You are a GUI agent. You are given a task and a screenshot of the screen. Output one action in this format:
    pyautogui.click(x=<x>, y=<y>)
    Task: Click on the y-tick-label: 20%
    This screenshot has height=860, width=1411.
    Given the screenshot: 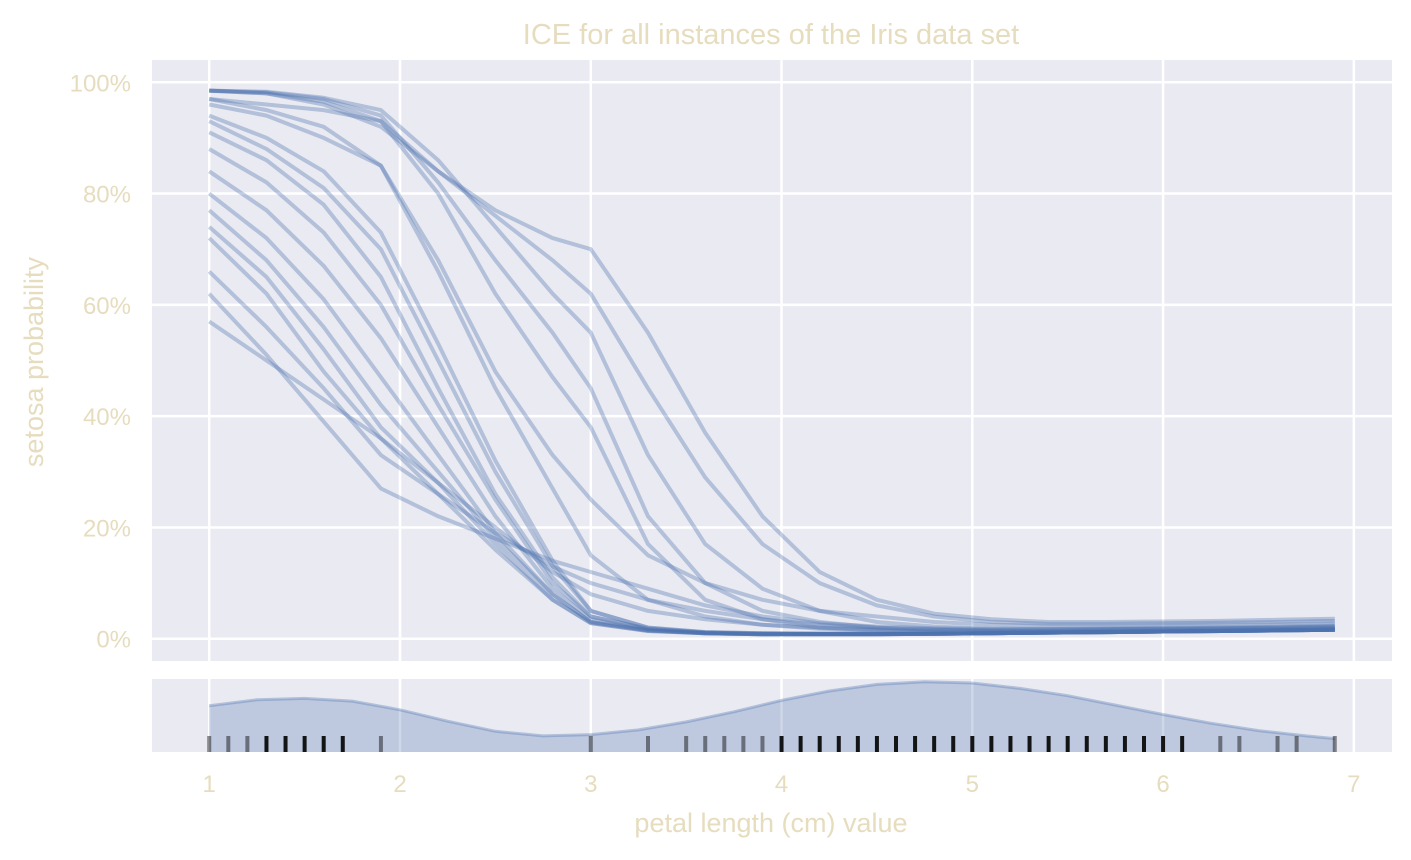 What is the action you would take?
    pyautogui.click(x=107, y=528)
    